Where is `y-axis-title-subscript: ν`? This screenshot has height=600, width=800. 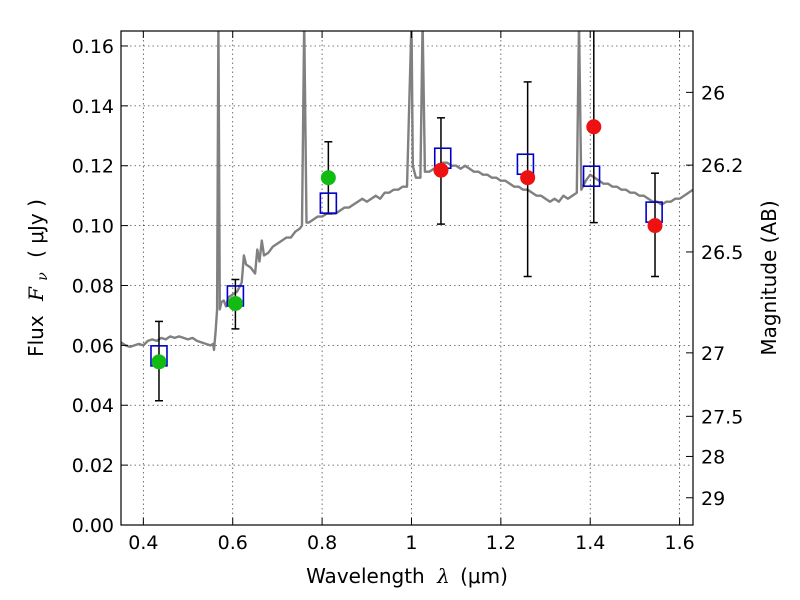 y-axis-title-subscript: ν is located at coordinates (43, 276).